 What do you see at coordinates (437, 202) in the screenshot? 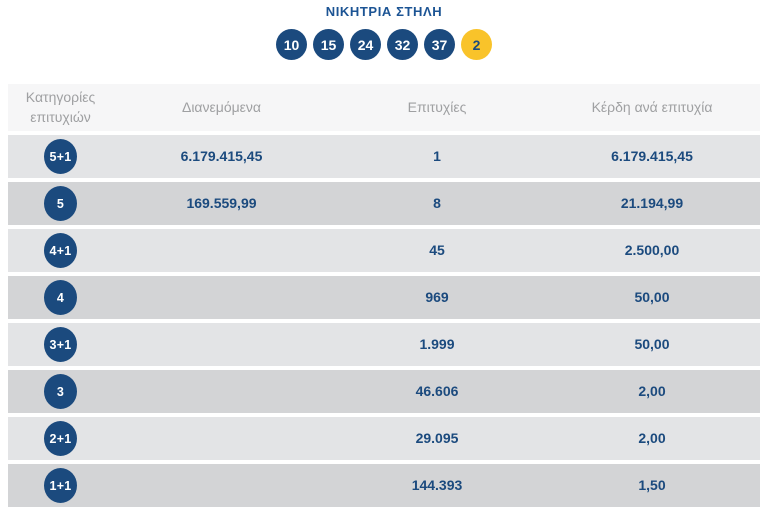
I see `winners-value: 8` at bounding box center [437, 202].